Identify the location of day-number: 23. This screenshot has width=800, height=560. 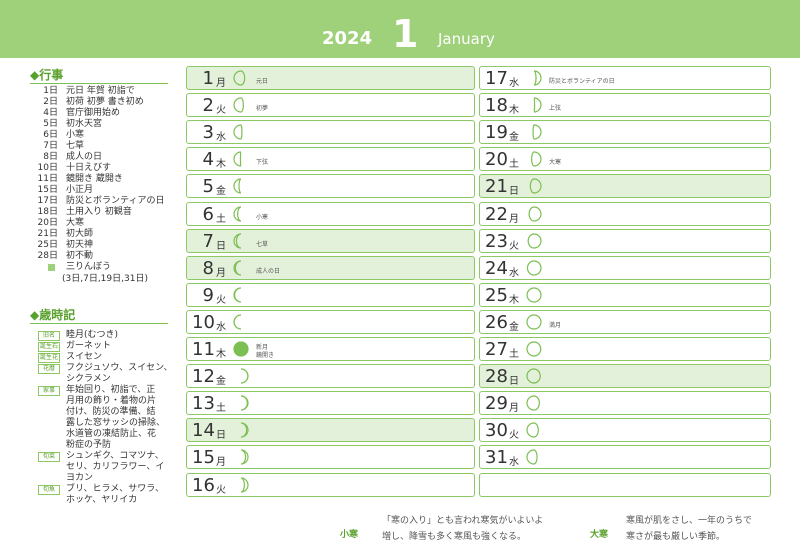
(496, 241).